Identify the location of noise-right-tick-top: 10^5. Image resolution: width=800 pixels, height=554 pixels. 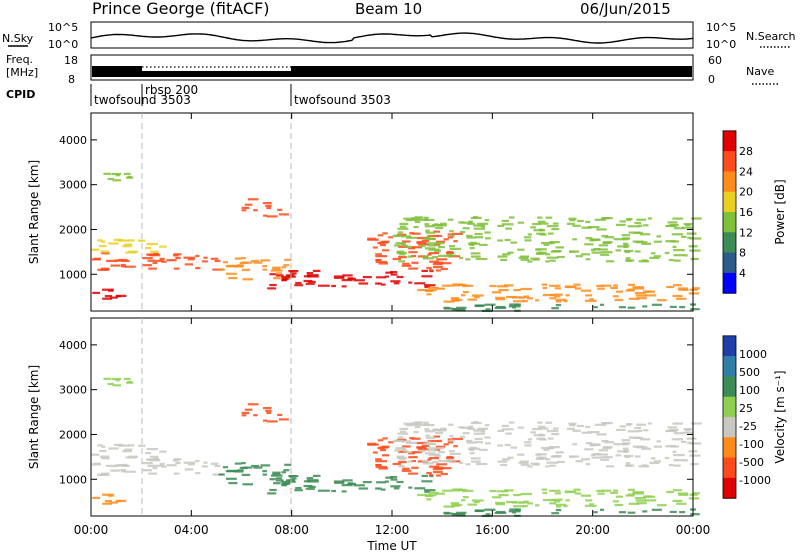
(721, 27).